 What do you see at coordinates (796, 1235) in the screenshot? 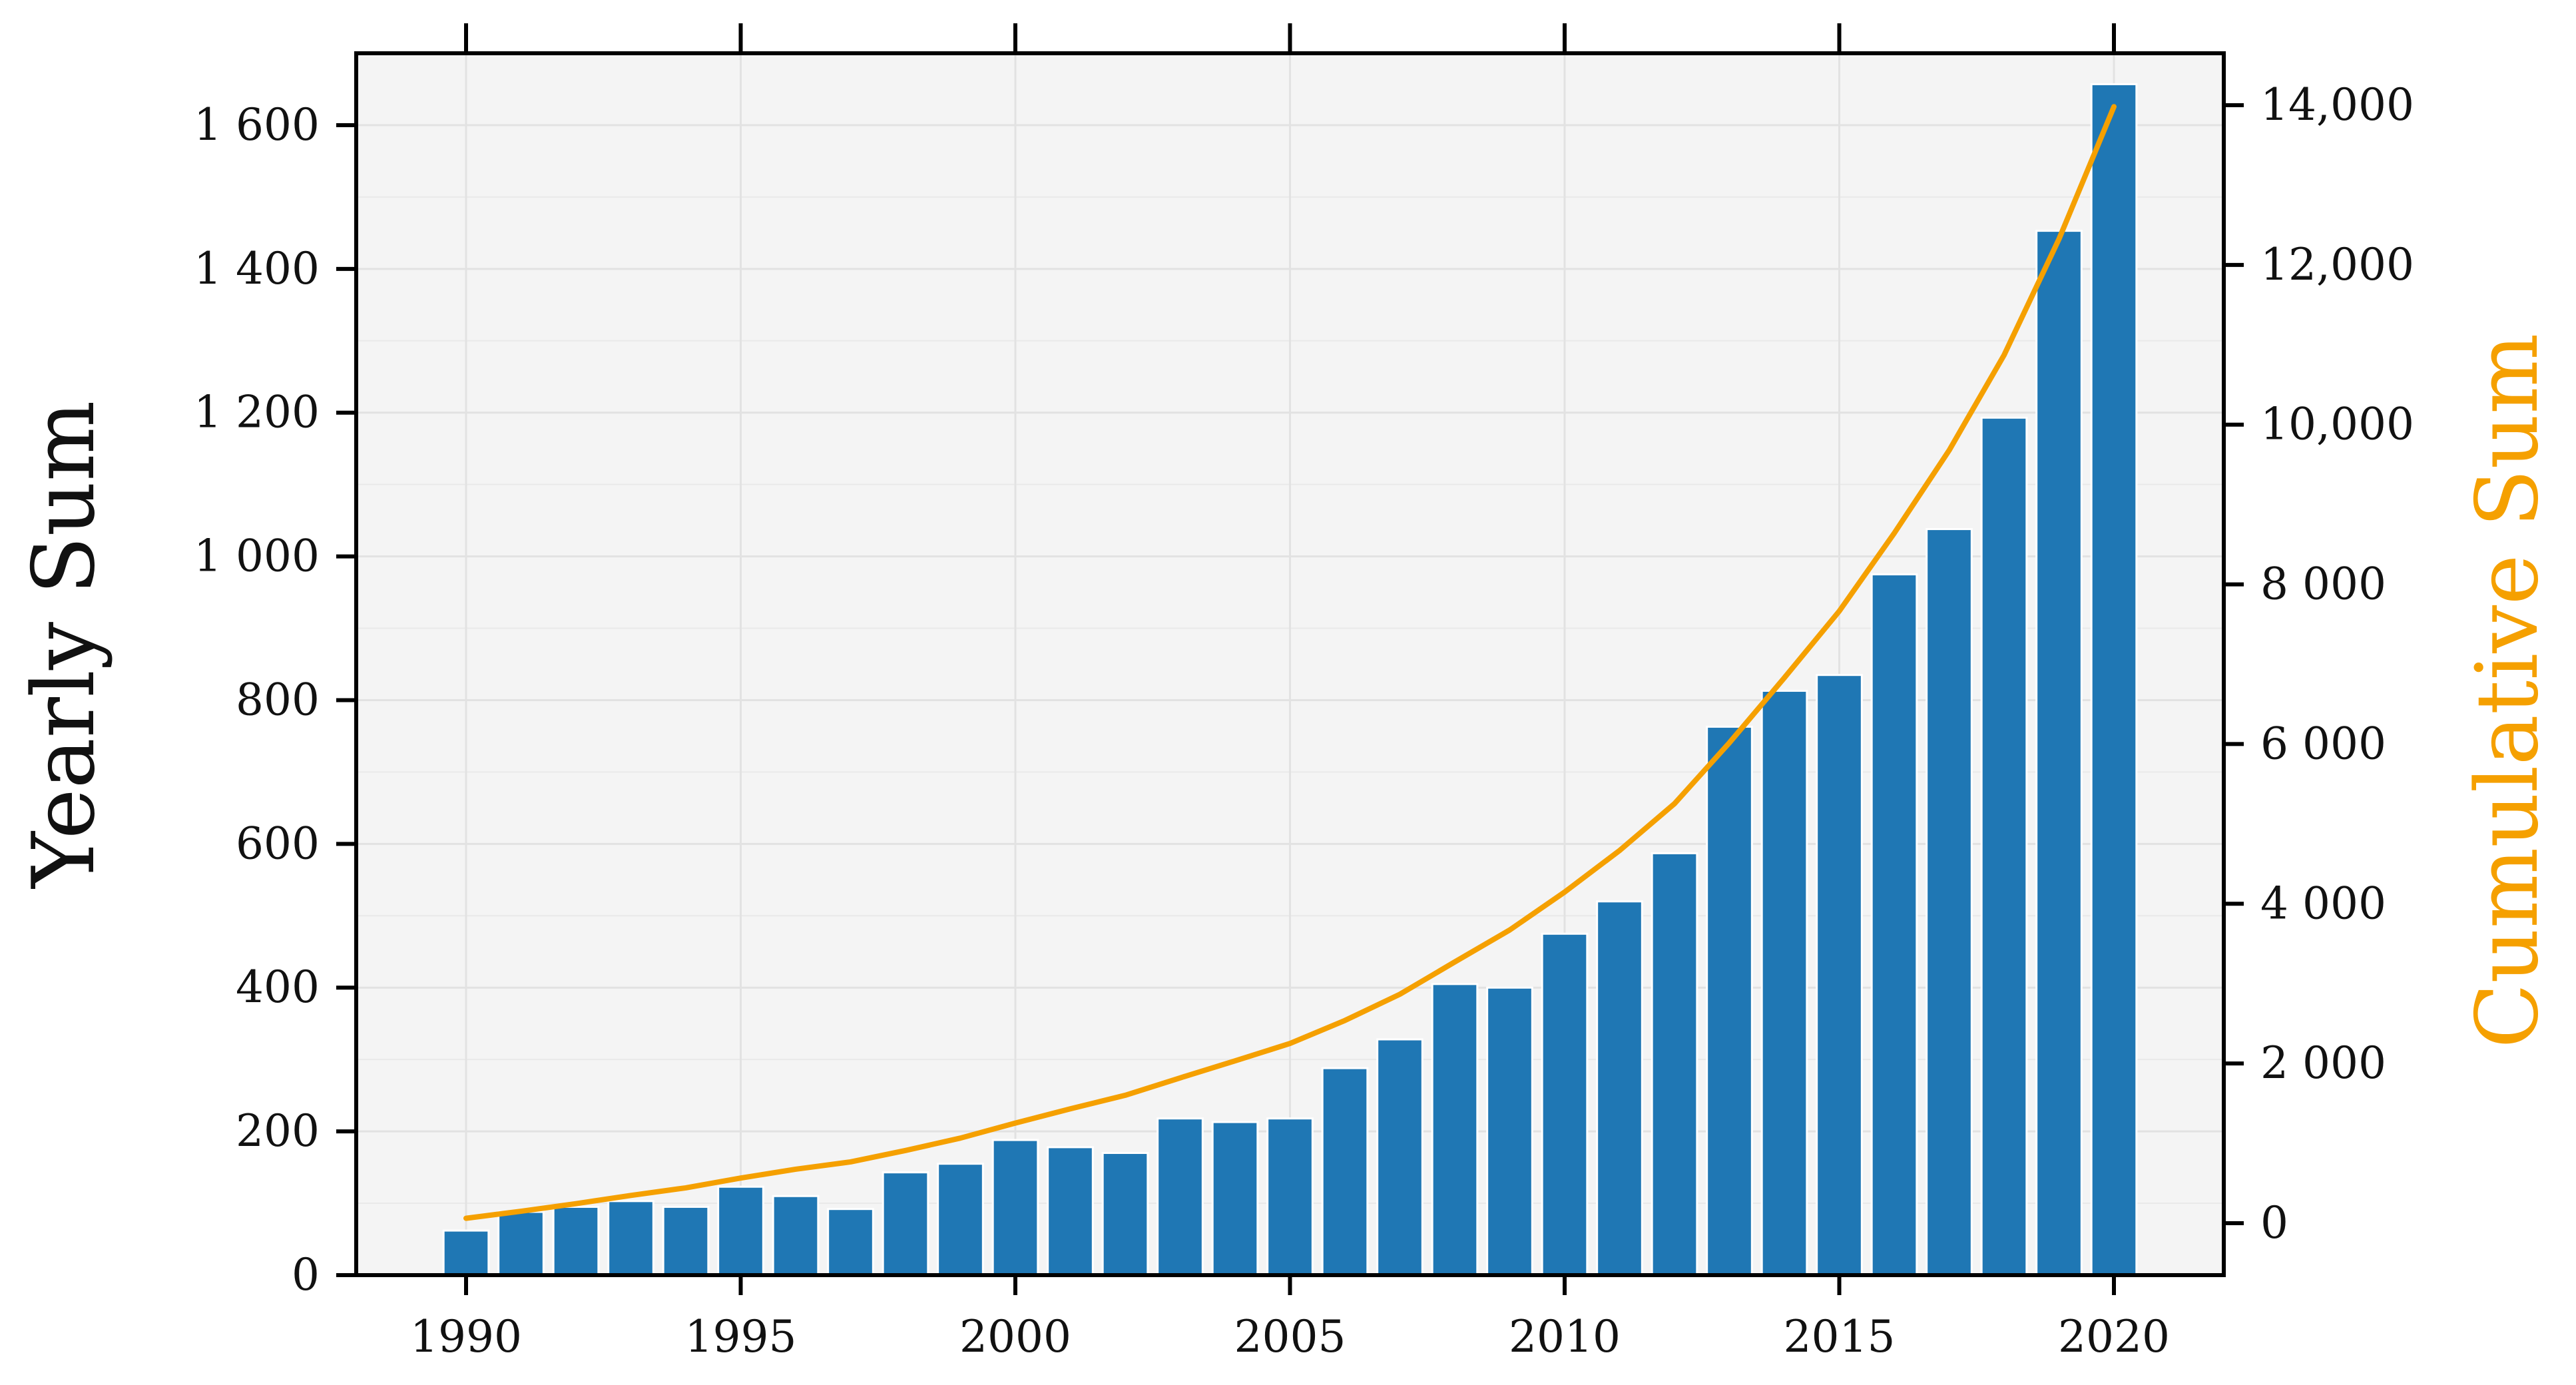
I see `bar-1996` at bounding box center [796, 1235].